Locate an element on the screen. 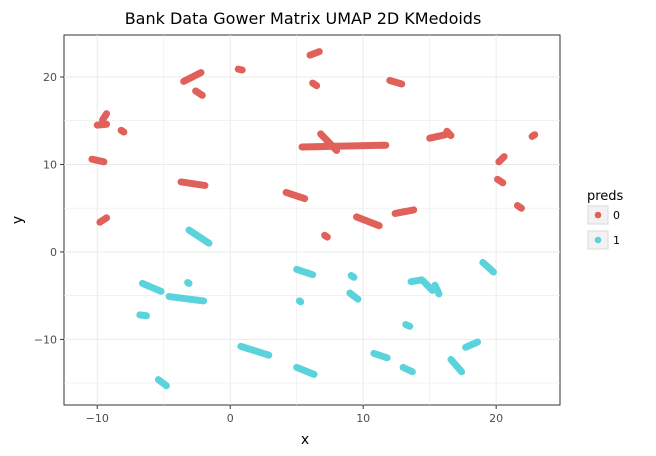 Image resolution: width=656 pixels, height=456 pixels. chart-title: Bank Data Gower Matrix UMAP 2D KMedoids is located at coordinates (303, 18).